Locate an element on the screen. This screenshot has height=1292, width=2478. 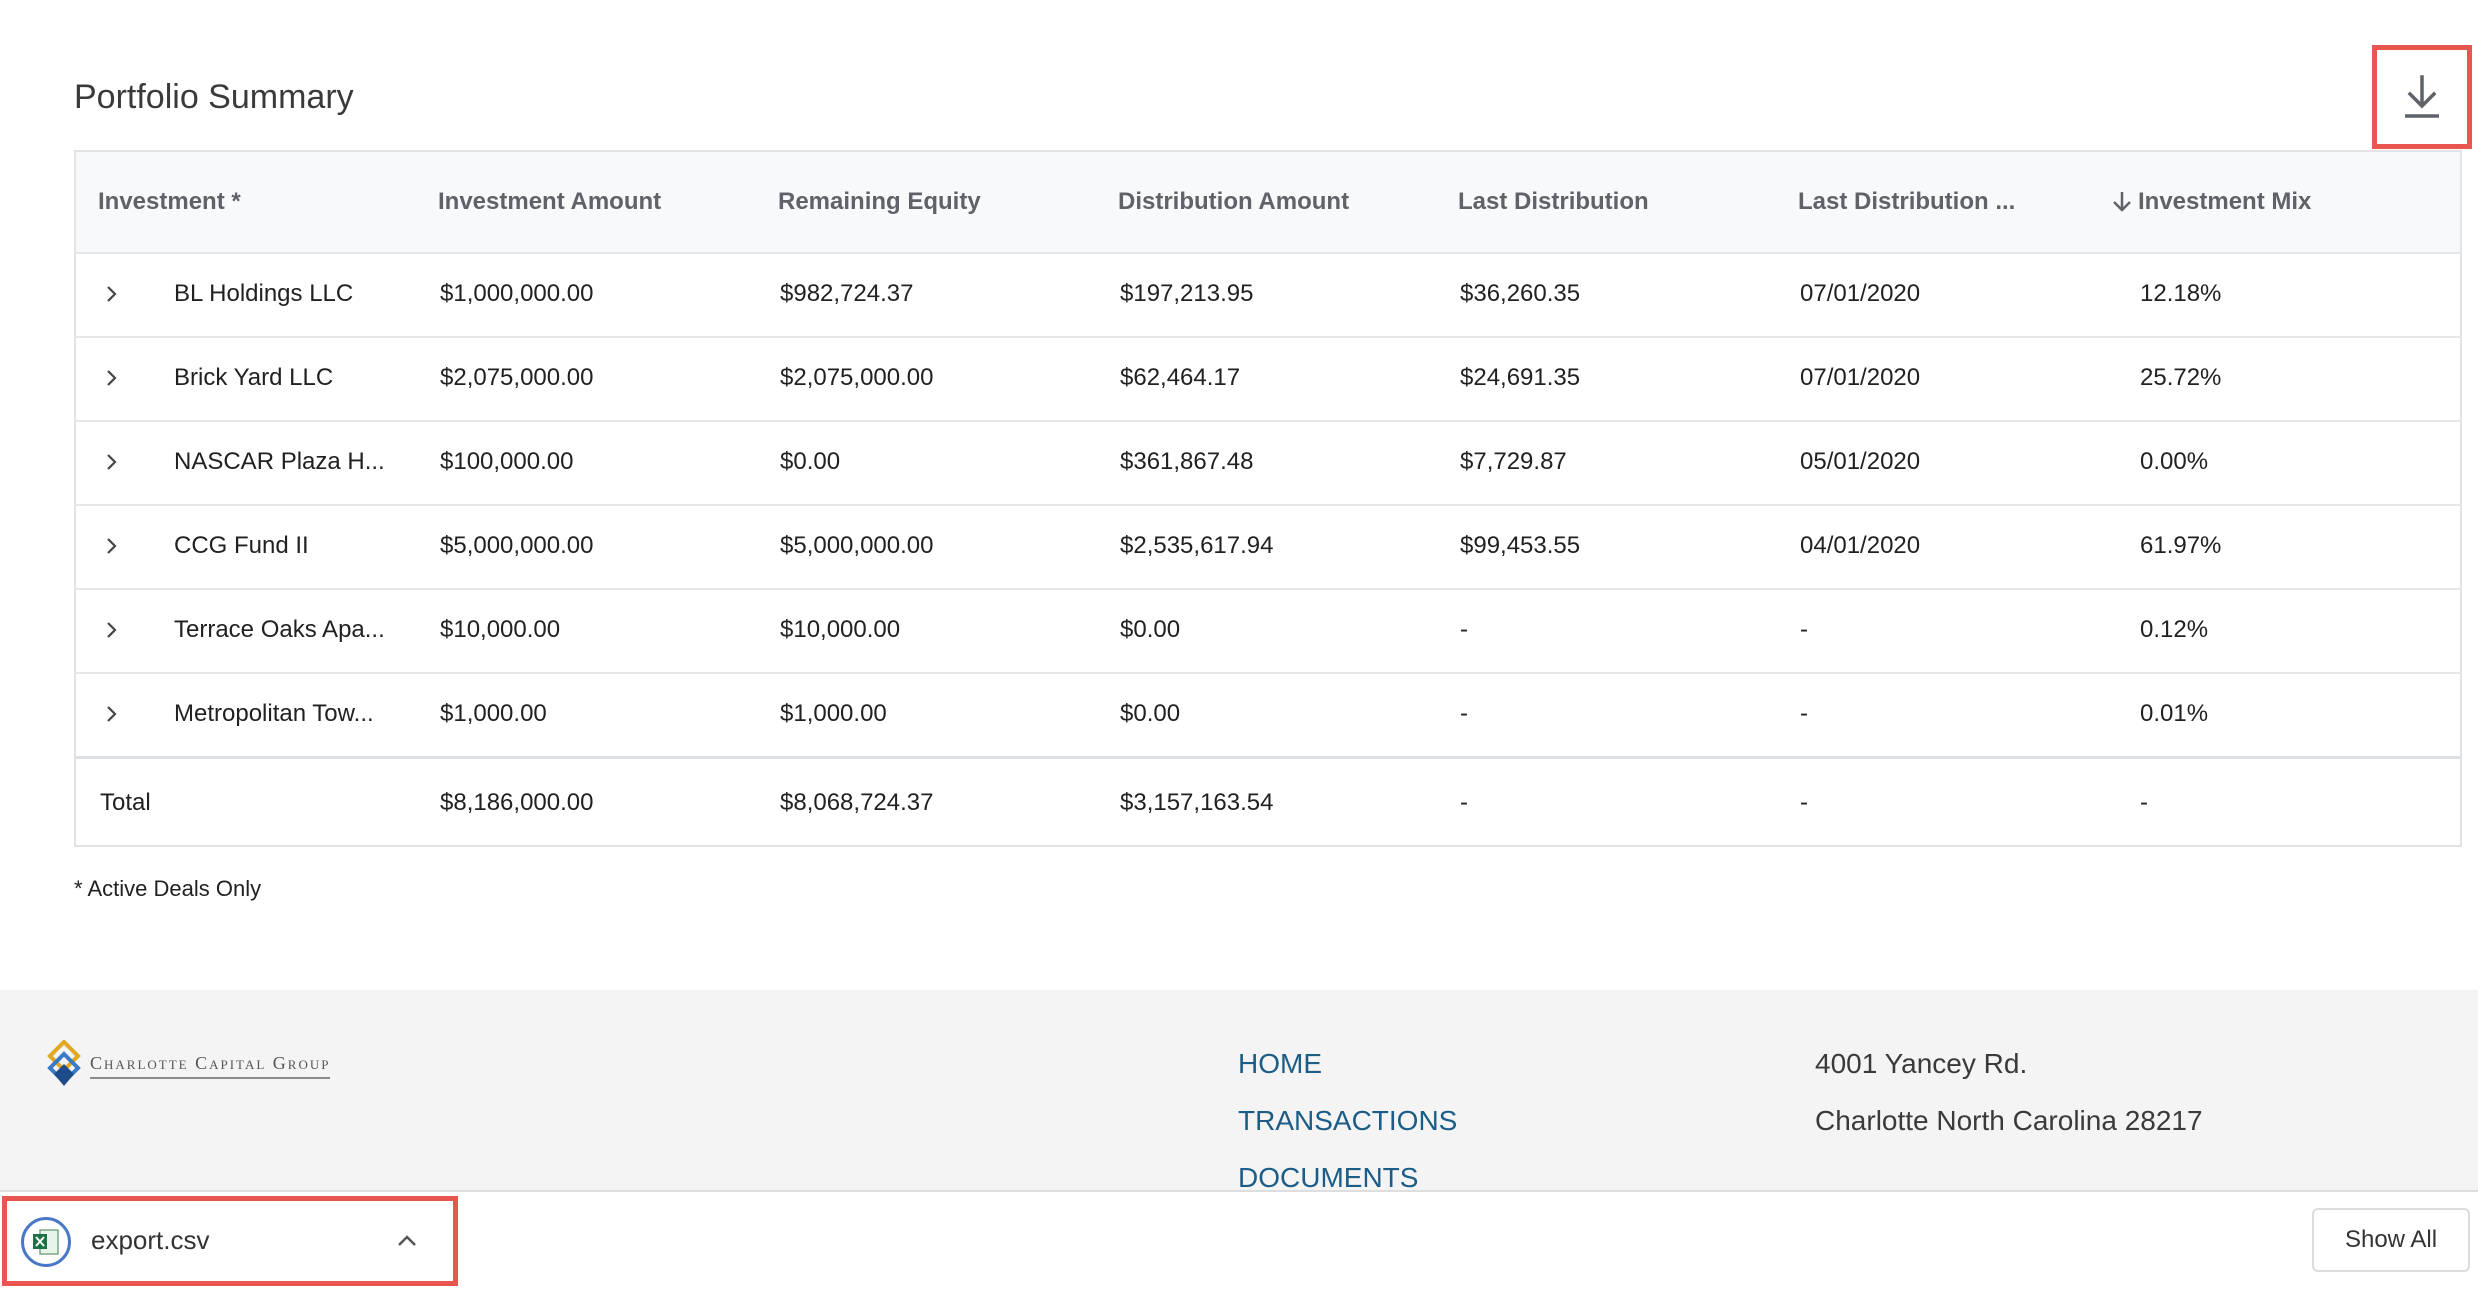
header-distribution-amount: Distribution Amount is located at coordinates (1234, 201).